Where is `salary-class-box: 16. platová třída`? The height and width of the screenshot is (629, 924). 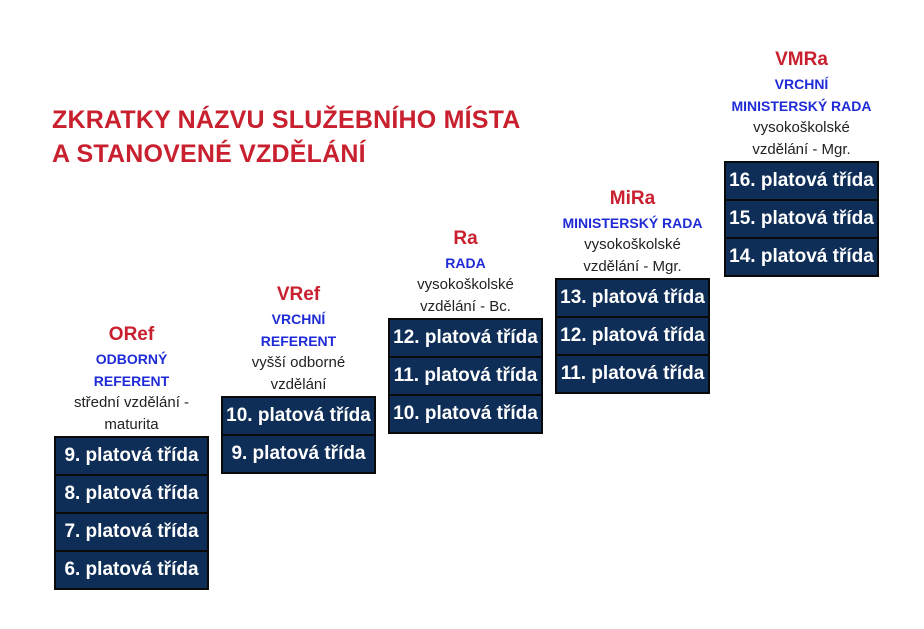 salary-class-box: 16. platová třída is located at coordinates (801, 181).